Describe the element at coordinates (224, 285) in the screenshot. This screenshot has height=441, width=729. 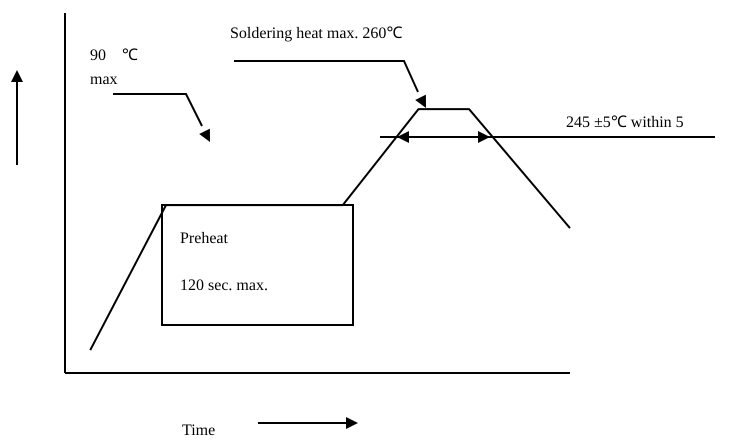
I see `annotation: 120 sec. max.` at that location.